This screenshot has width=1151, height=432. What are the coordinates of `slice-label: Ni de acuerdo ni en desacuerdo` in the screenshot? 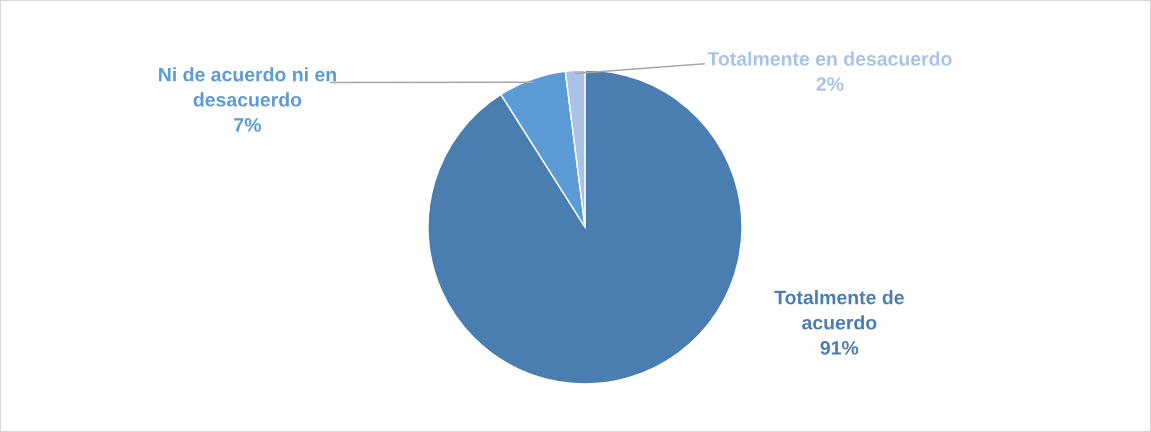 It's located at (247, 87).